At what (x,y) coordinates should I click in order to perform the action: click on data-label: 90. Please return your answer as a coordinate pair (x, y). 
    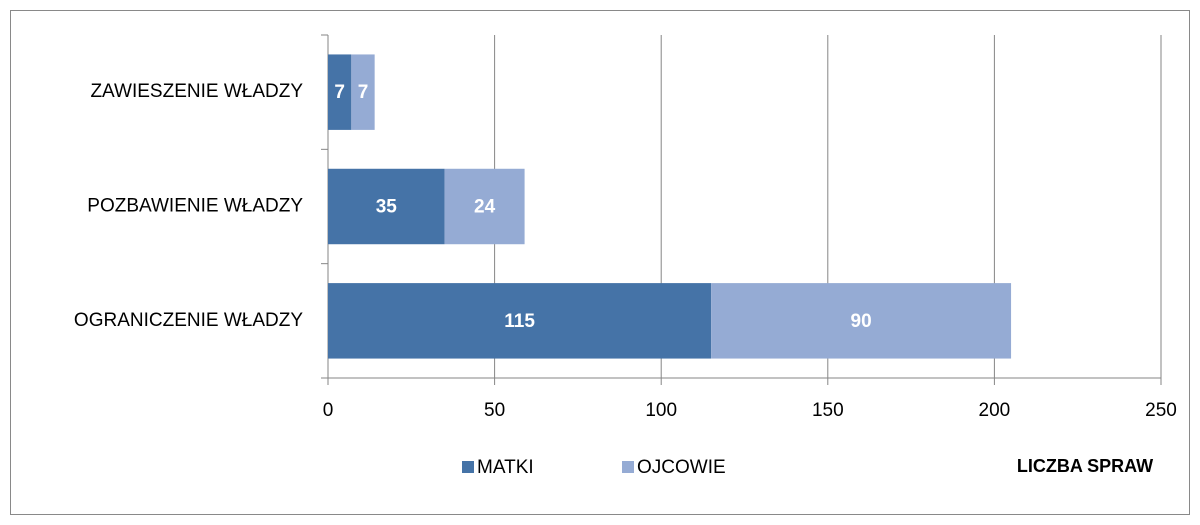
    Looking at the image, I should click on (861, 321).